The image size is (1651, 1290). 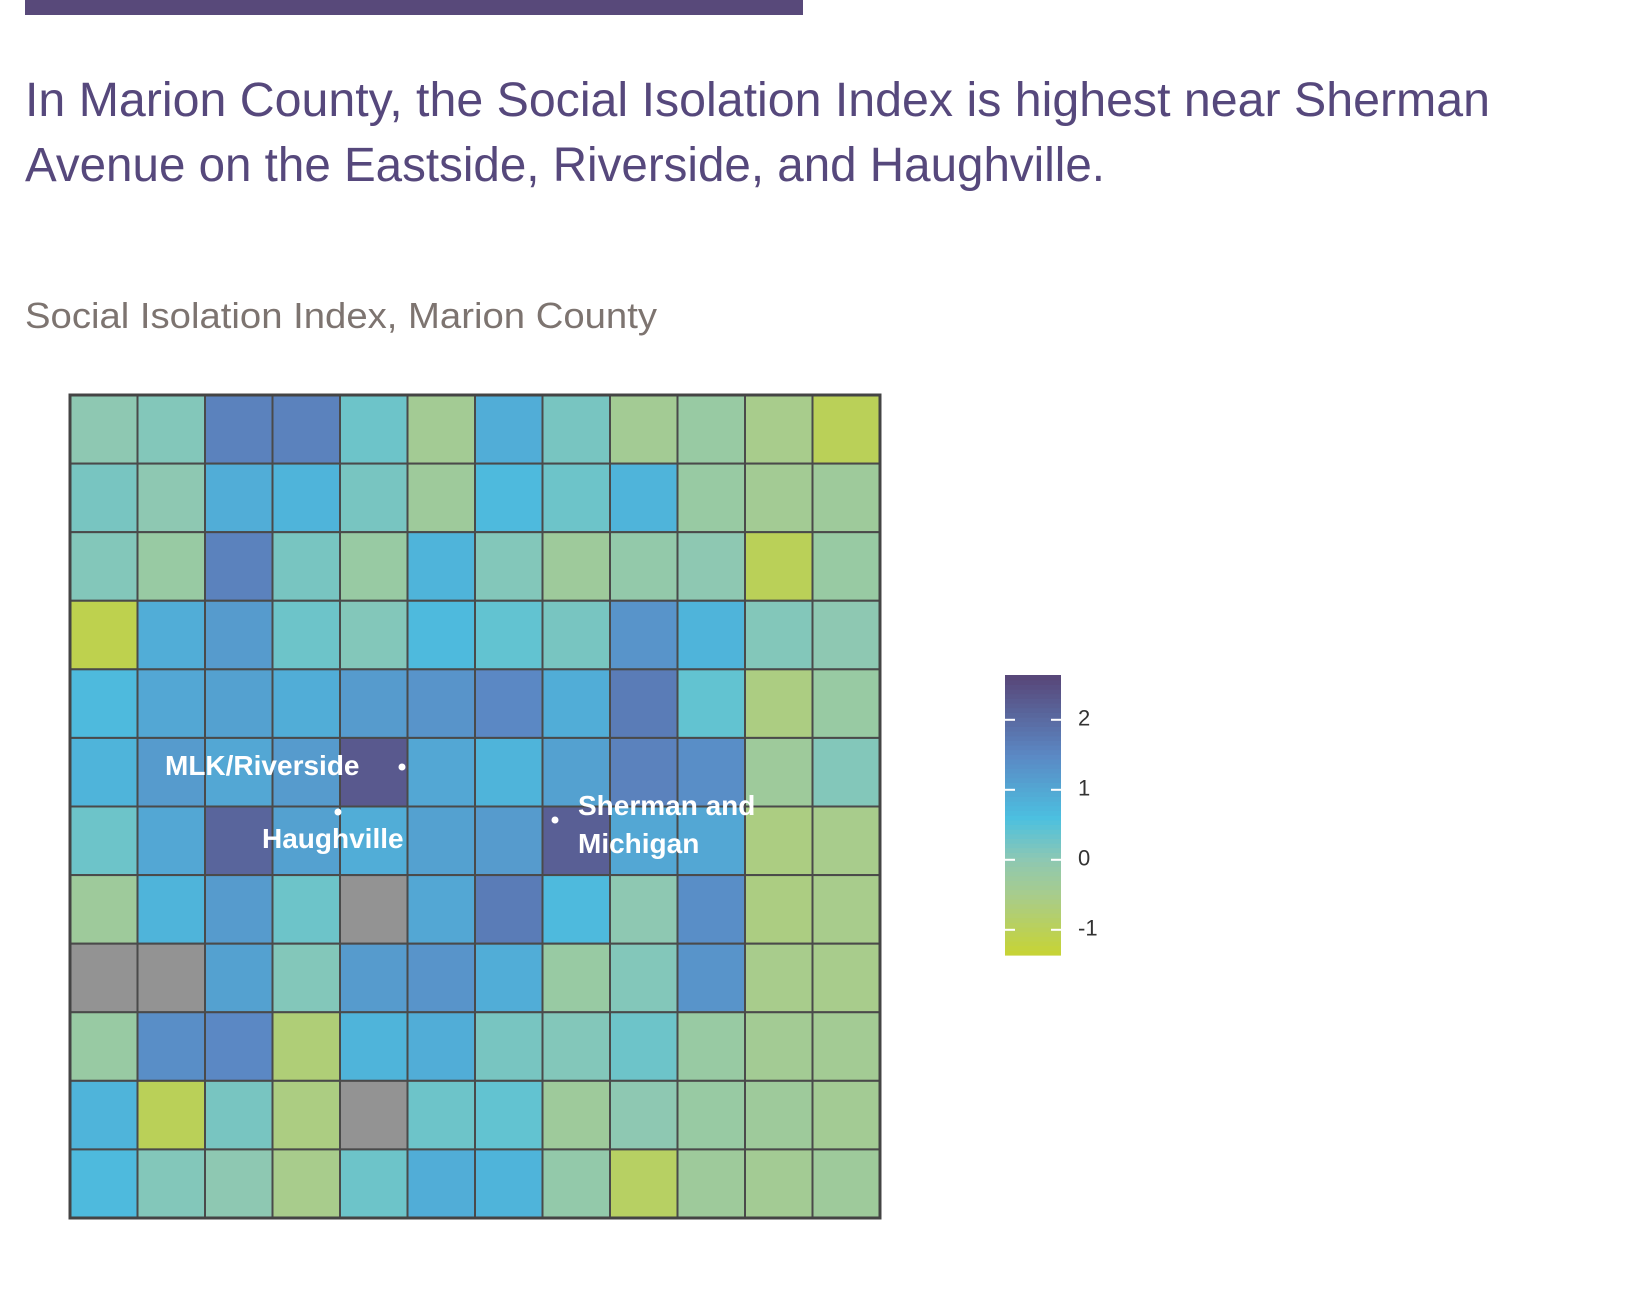 What do you see at coordinates (333, 838) in the screenshot?
I see `map-label: Haughville` at bounding box center [333, 838].